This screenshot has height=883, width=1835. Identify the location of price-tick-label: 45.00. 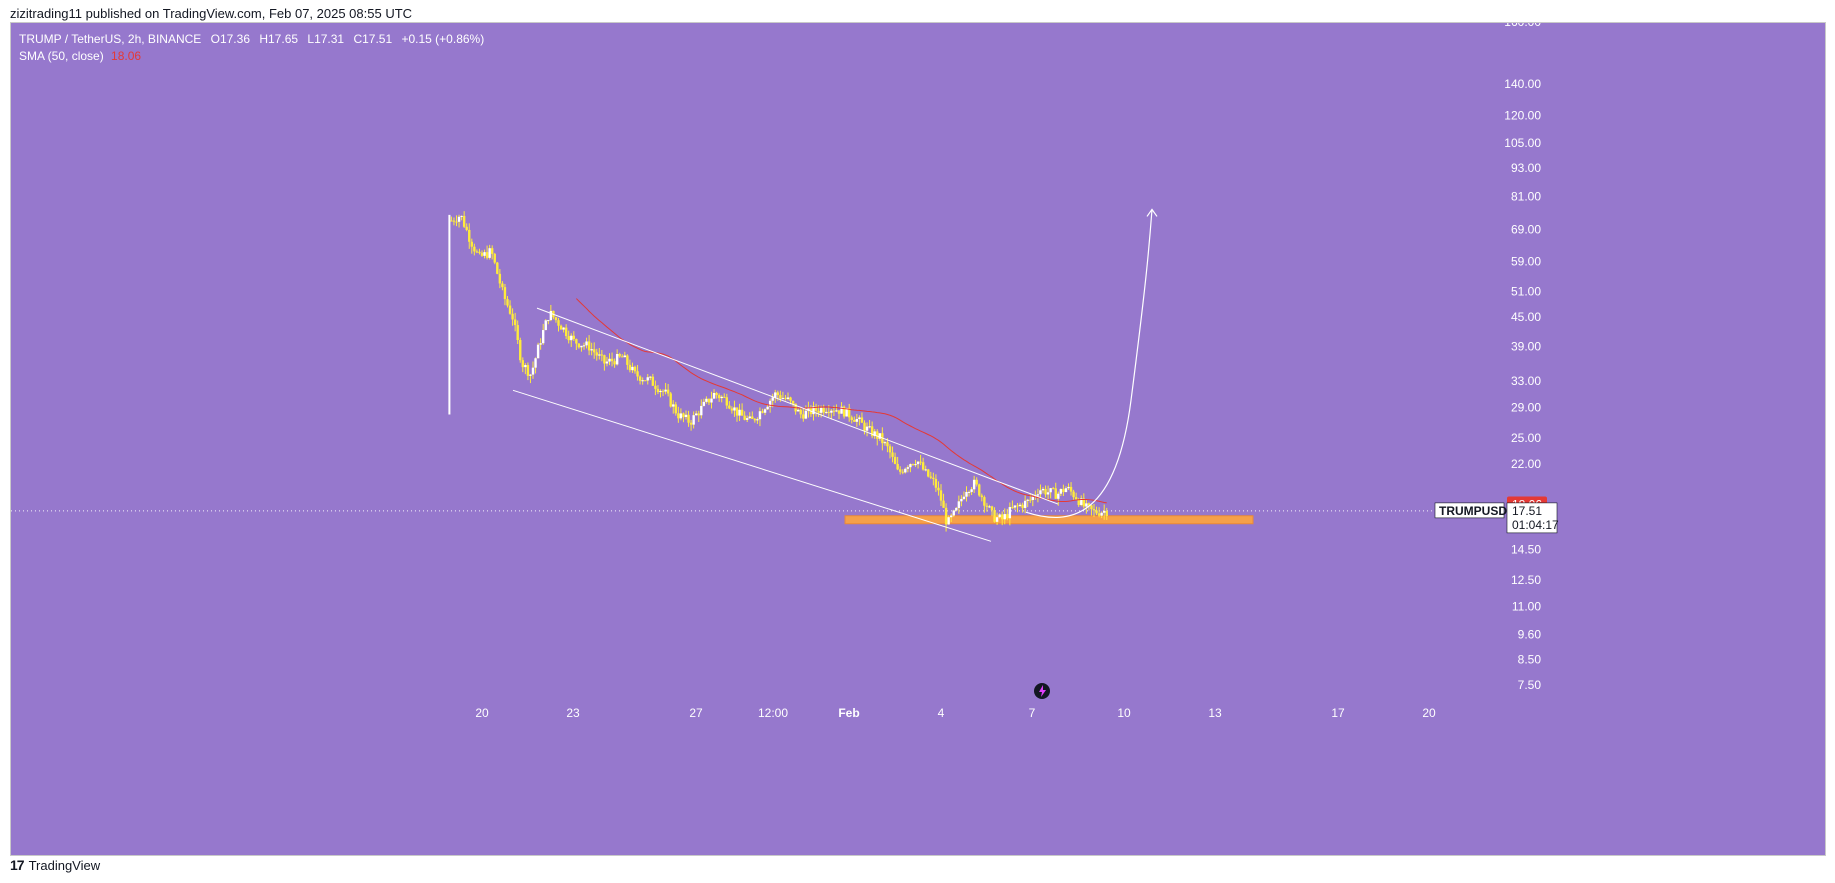
(1526, 317).